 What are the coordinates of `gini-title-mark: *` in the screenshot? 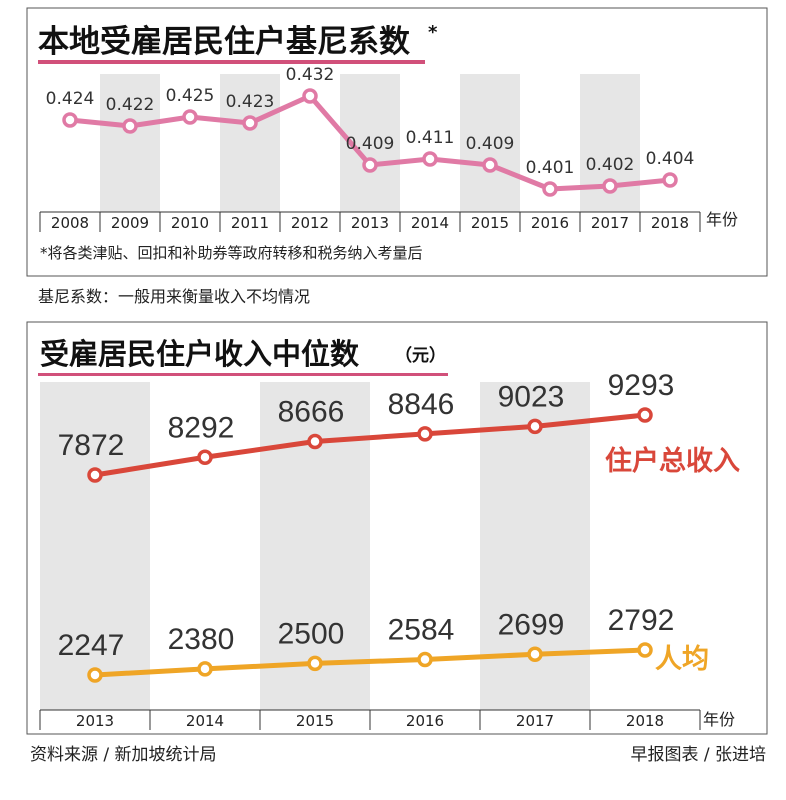 It's located at (433, 32).